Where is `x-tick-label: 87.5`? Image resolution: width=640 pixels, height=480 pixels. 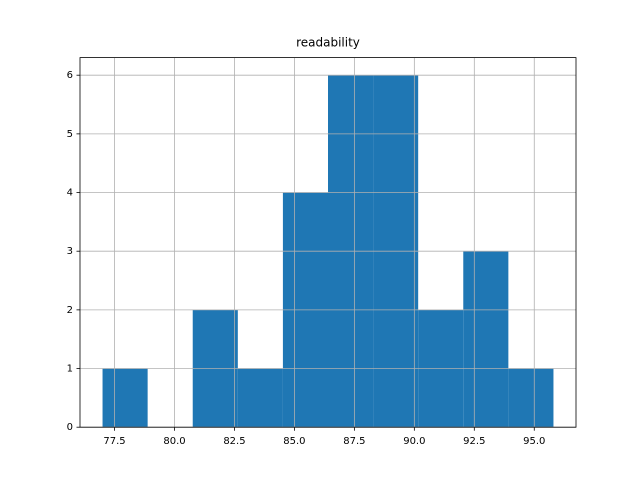
x-tick-label: 87.5 is located at coordinates (354, 441).